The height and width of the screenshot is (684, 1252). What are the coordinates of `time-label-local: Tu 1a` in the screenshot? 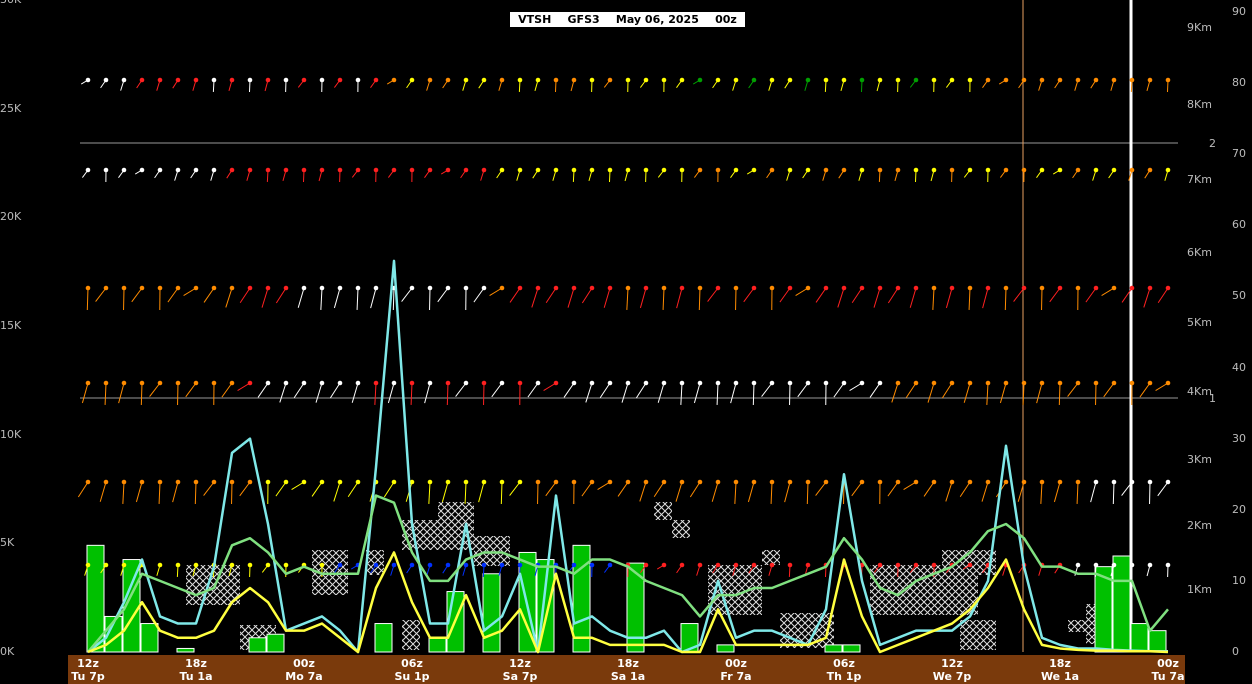 It's located at (196, 676).